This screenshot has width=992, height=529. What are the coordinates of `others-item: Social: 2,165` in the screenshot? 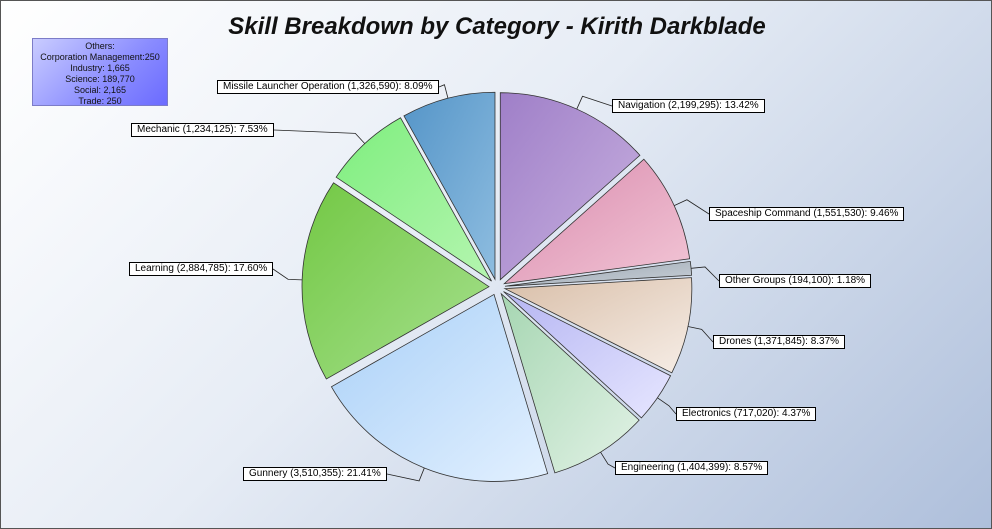 It's located at (100, 90).